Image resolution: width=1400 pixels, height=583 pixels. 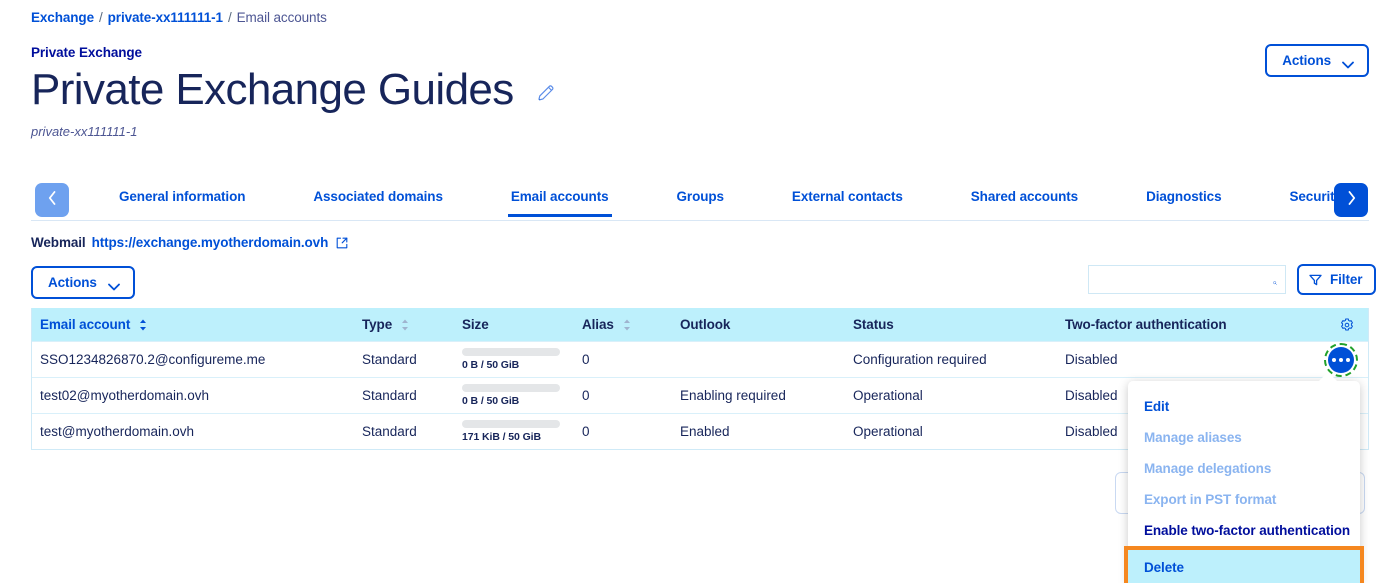 What do you see at coordinates (705, 324) in the screenshot?
I see `column-header-label: Outlook` at bounding box center [705, 324].